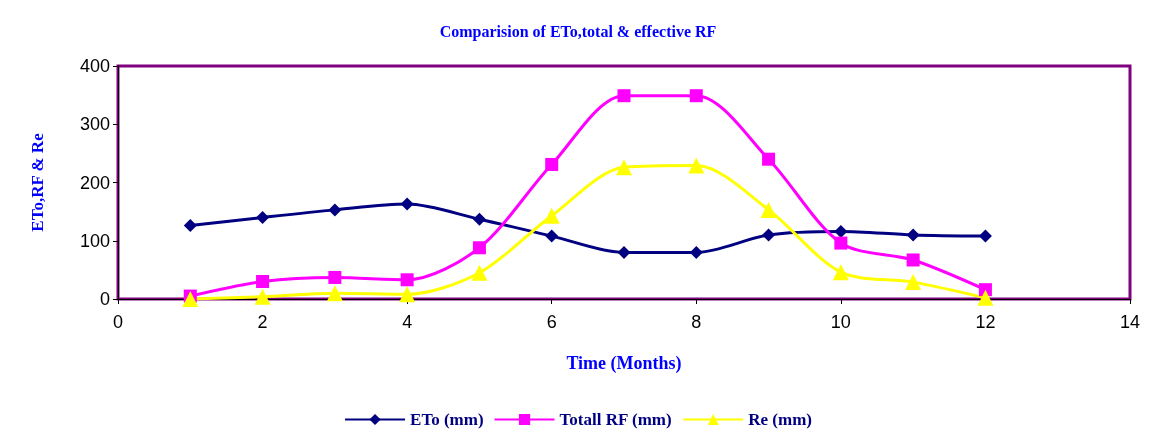 The height and width of the screenshot is (443, 1158). What do you see at coordinates (262, 322) in the screenshot?
I see `x-tick-label: 2` at bounding box center [262, 322].